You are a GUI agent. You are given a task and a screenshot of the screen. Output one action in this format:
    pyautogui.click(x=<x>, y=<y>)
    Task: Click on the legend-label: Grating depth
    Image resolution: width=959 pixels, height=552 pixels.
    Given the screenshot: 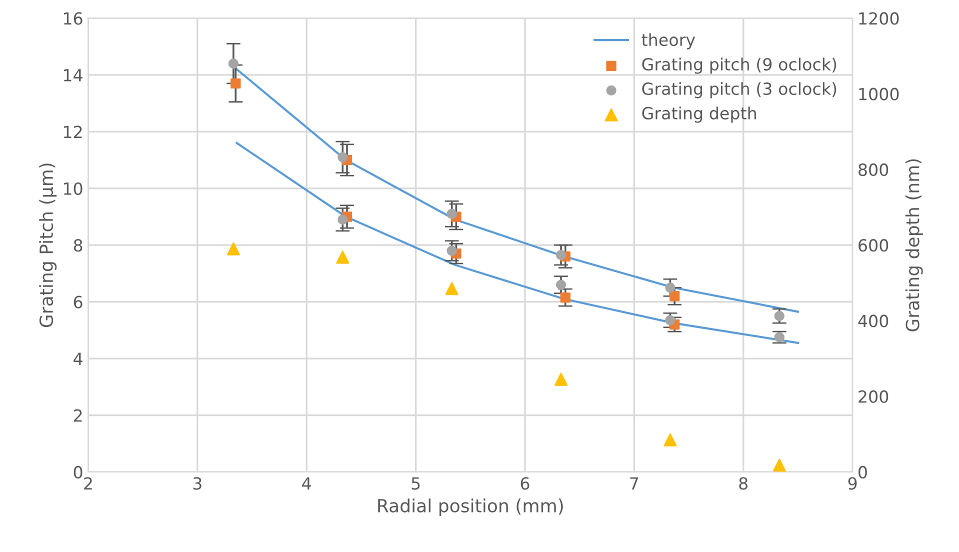 What is the action you would take?
    pyautogui.click(x=699, y=114)
    